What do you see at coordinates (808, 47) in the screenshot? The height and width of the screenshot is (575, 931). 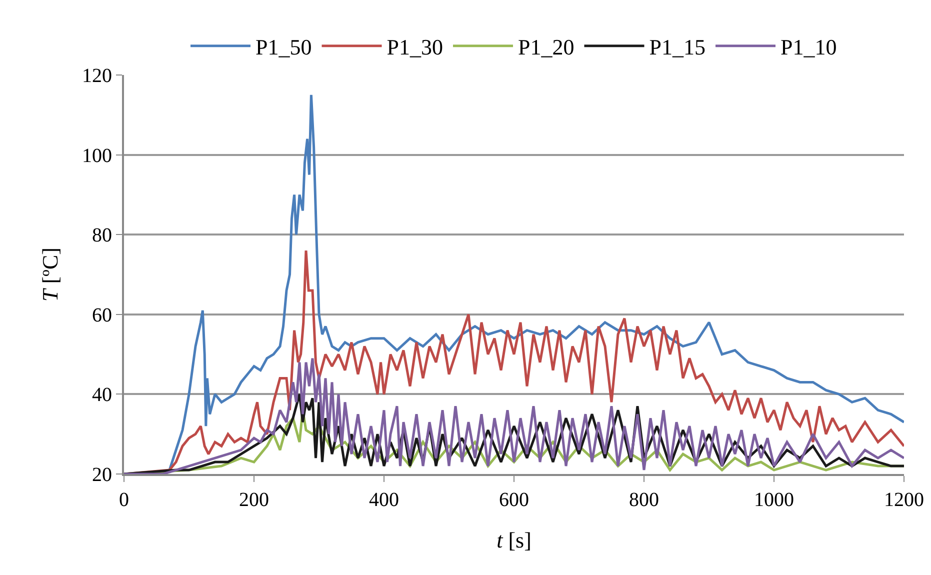 I see `legend-label: P1_10` at bounding box center [808, 47].